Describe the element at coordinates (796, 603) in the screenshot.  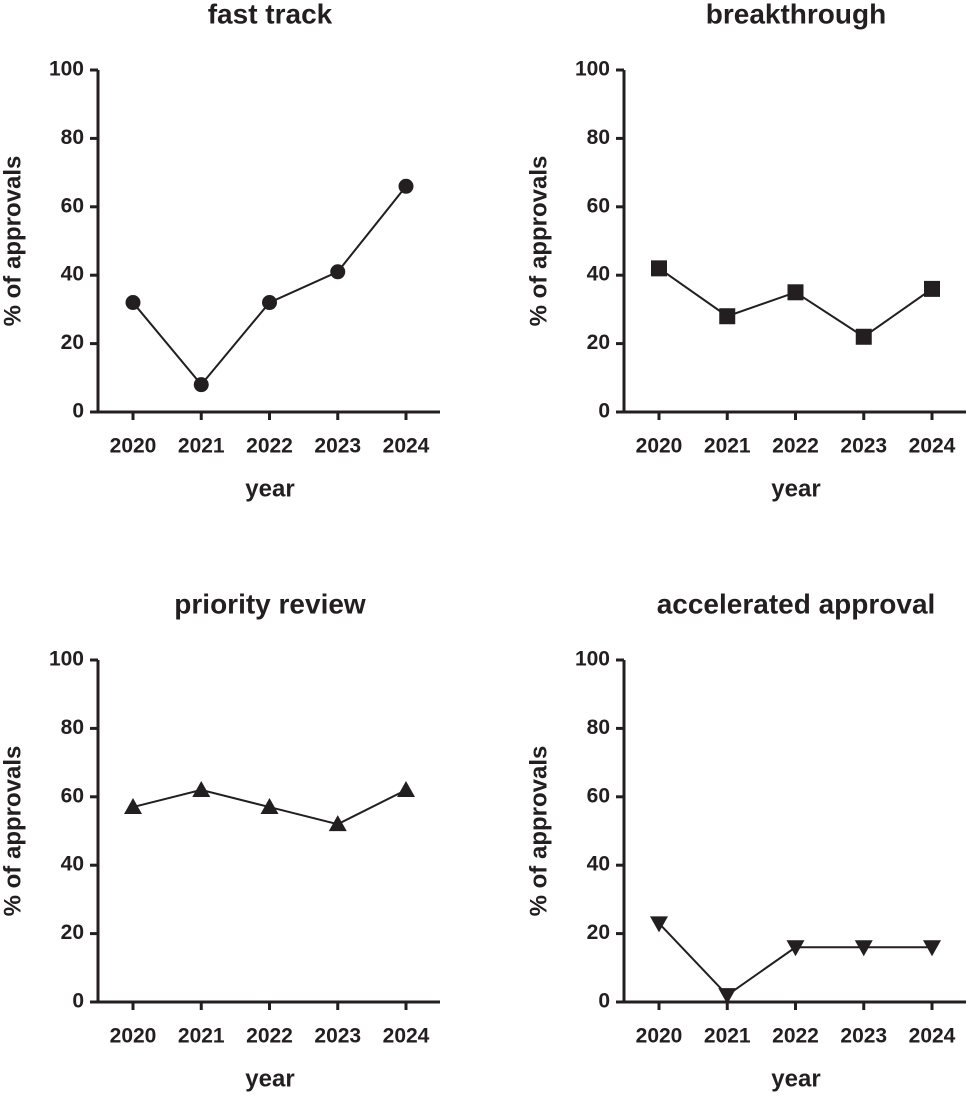
I see `chart-title: accelerated approval` at that location.